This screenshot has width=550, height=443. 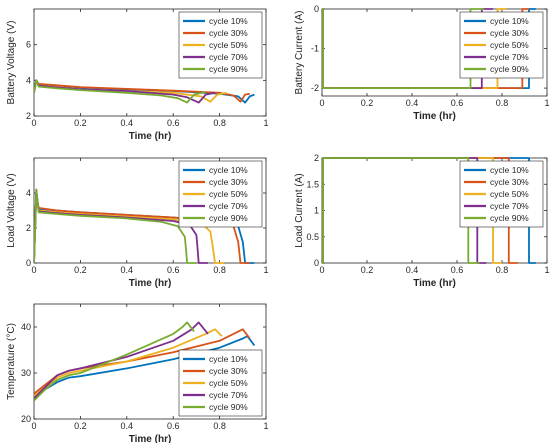 I want to click on y-axis-label: Load Current (A), so click(x=299, y=210).